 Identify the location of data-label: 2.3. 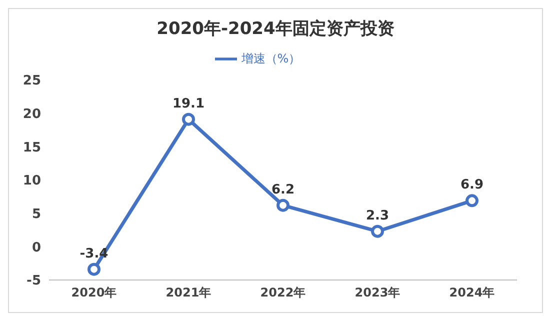
(378, 216).